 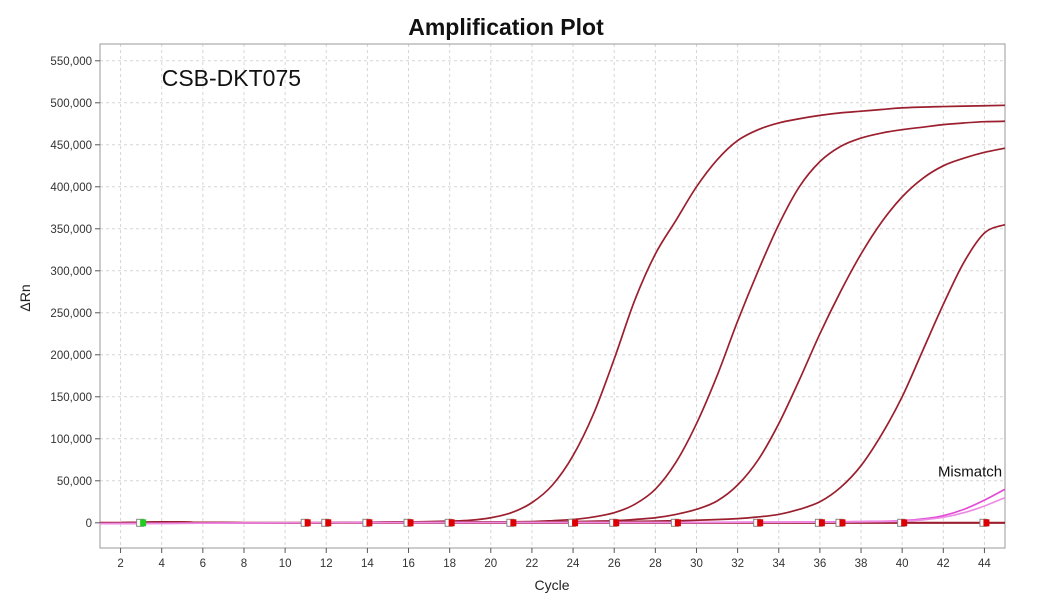 What do you see at coordinates (970, 472) in the screenshot?
I see `mismatch-annotation: Mismatch` at bounding box center [970, 472].